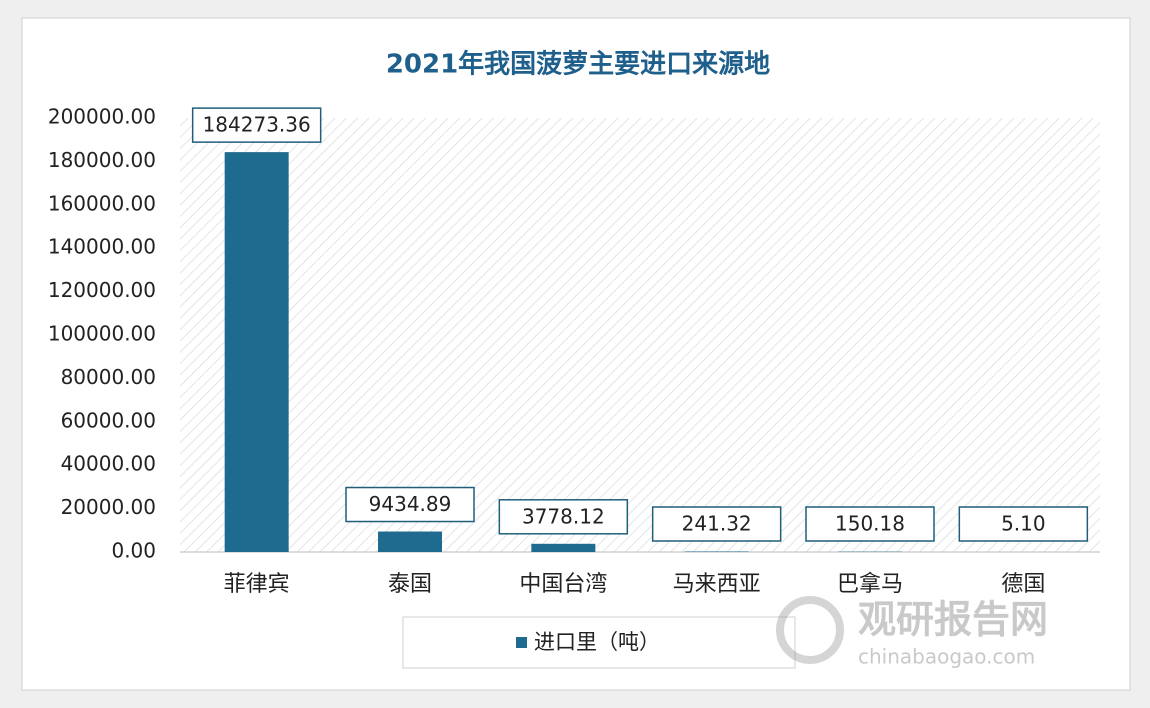  Describe the element at coordinates (102, 160) in the screenshot. I see `y-tick-label: 180000.00` at that location.